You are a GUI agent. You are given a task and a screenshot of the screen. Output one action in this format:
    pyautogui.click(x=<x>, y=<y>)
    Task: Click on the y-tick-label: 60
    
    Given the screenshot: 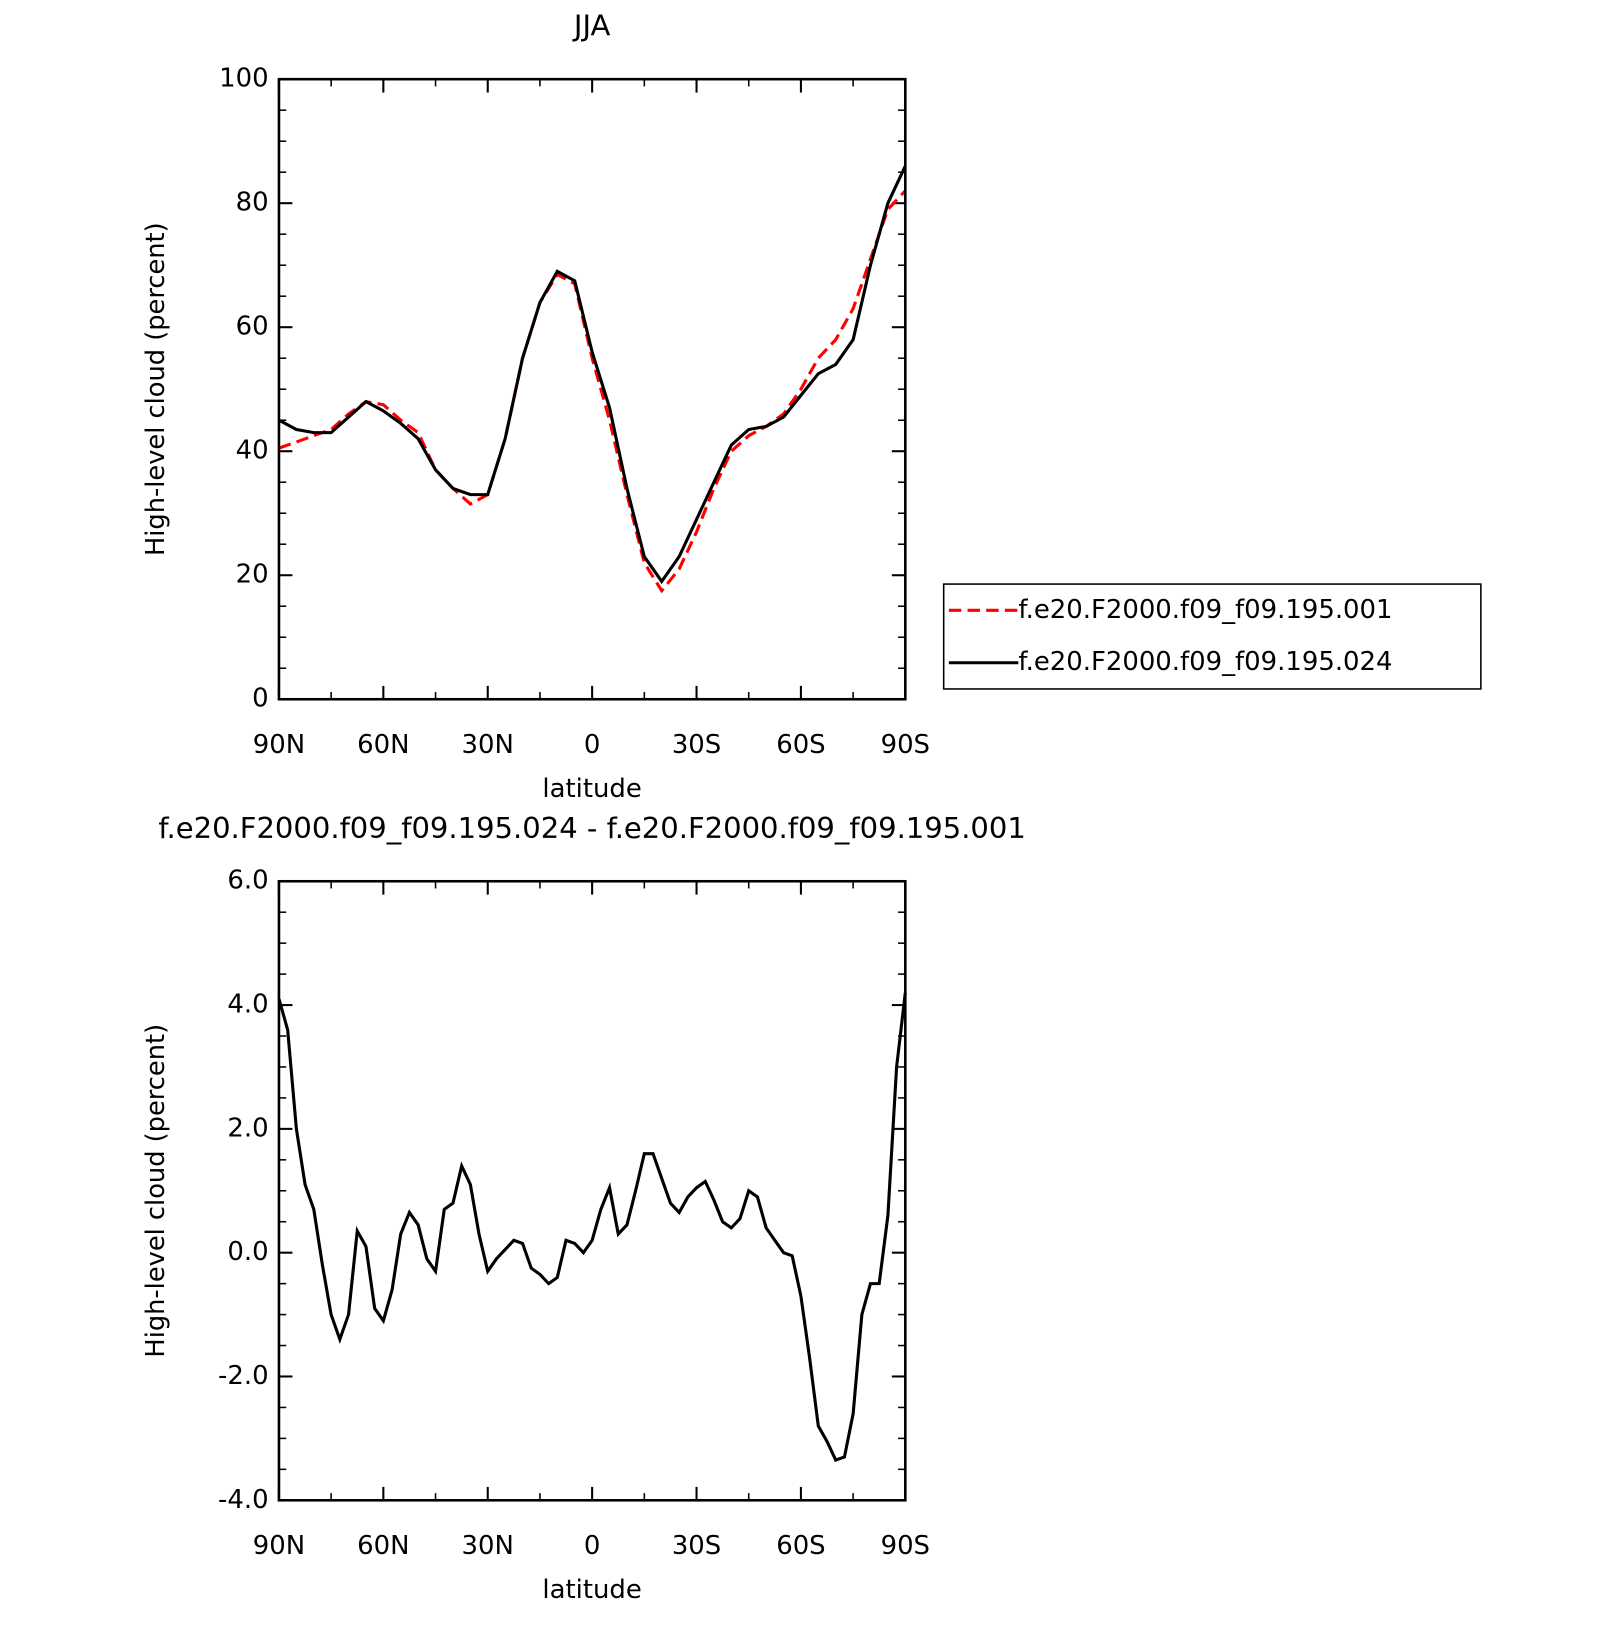 What is the action you would take?
    pyautogui.click(x=252, y=327)
    